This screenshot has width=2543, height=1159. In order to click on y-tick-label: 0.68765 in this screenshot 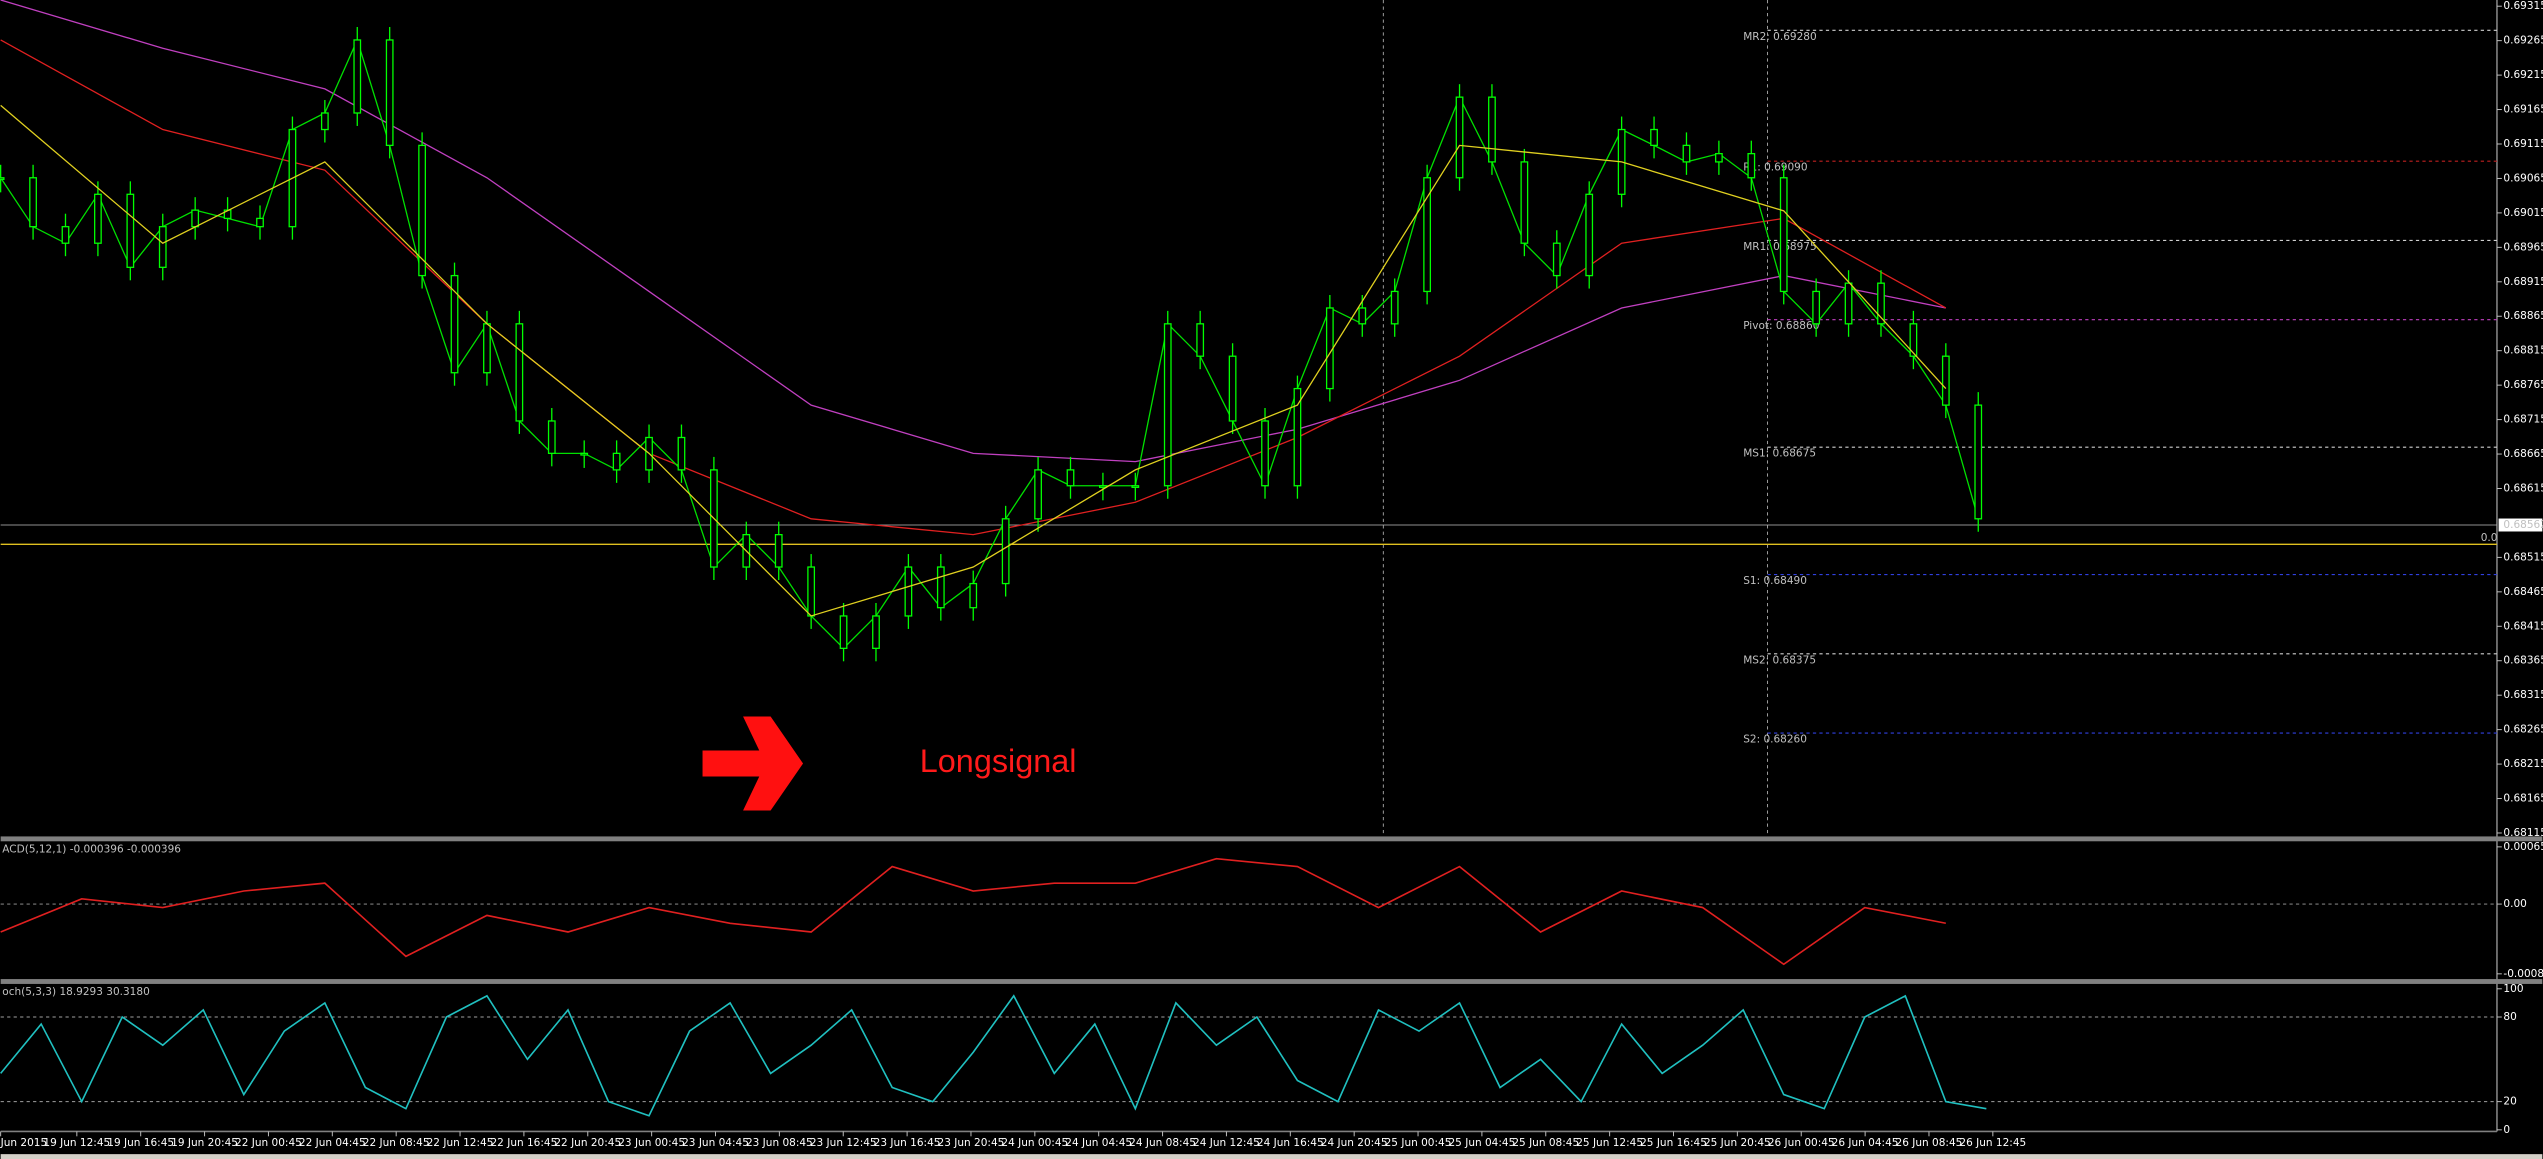, I will do `click(2523, 385)`.